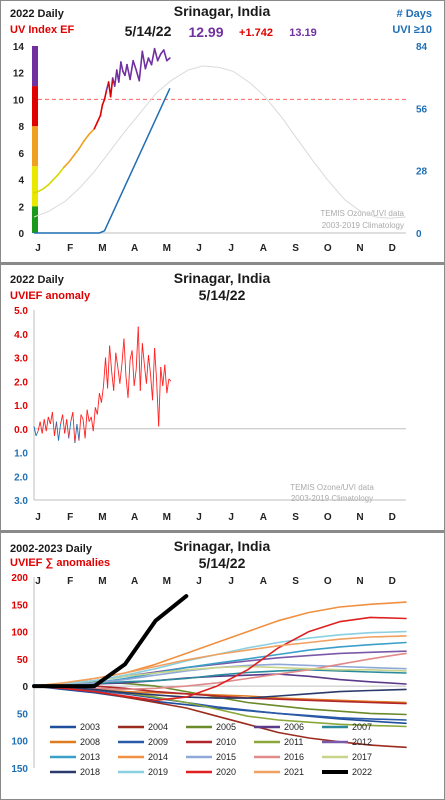 Image resolution: width=445 pixels, height=800 pixels. What do you see at coordinates (220, 705) in the screenshot?
I see `series-line-2003` at bounding box center [220, 705].